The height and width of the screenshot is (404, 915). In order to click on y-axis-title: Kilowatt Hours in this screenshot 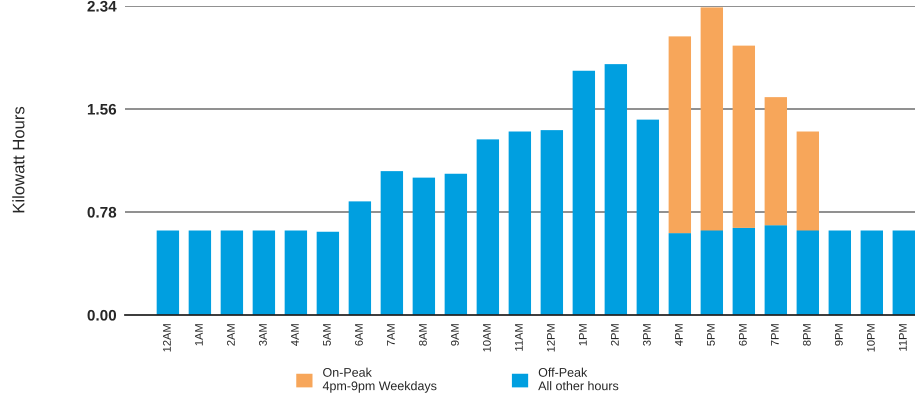, I will do `click(18, 159)`.